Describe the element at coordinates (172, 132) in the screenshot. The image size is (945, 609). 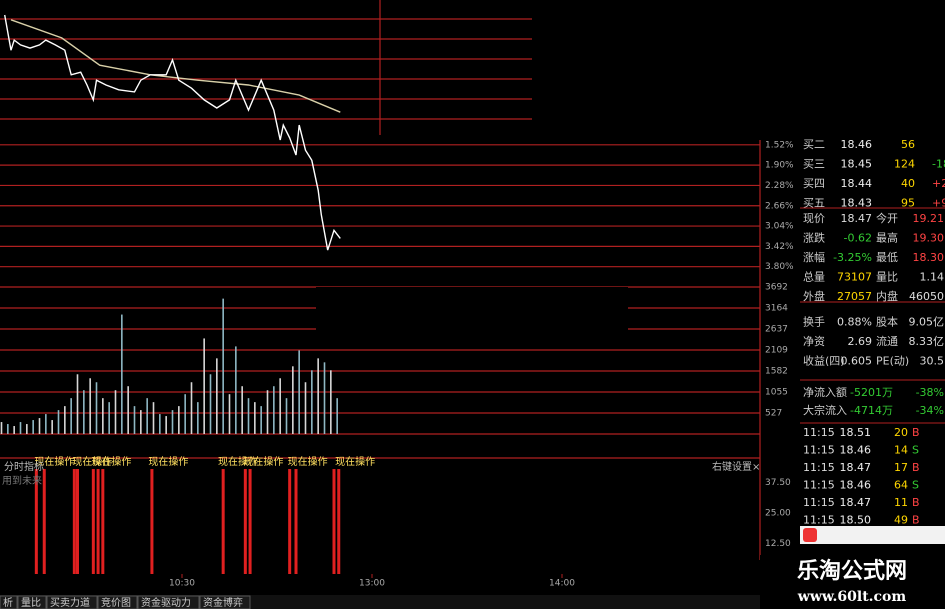
I see `price-line` at that location.